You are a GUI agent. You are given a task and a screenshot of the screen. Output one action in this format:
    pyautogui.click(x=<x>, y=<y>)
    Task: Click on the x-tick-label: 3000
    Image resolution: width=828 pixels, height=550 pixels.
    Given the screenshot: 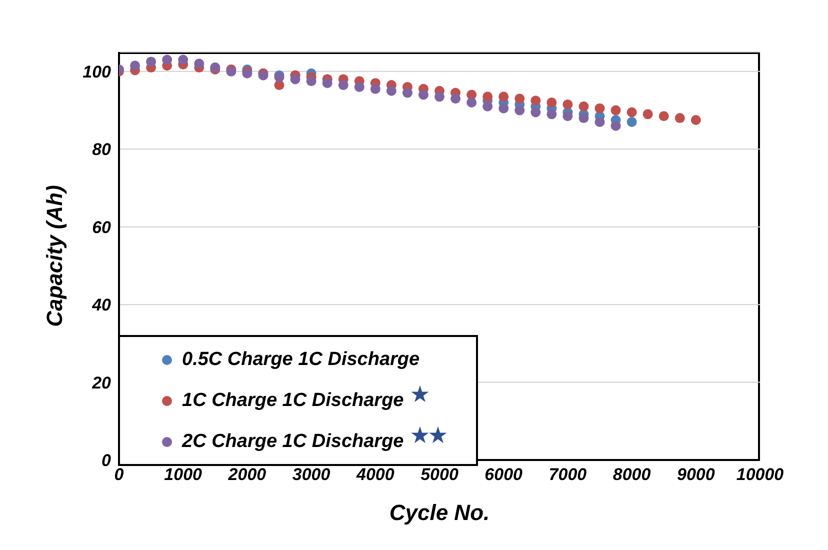 What is the action you would take?
    pyautogui.click(x=311, y=474)
    